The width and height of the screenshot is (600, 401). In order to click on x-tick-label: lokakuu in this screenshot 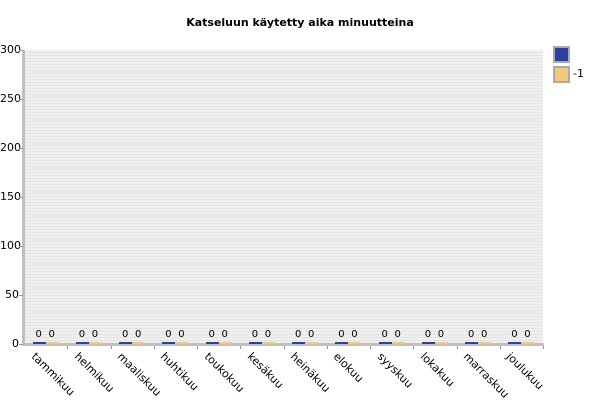, I will do `click(437, 370)`.